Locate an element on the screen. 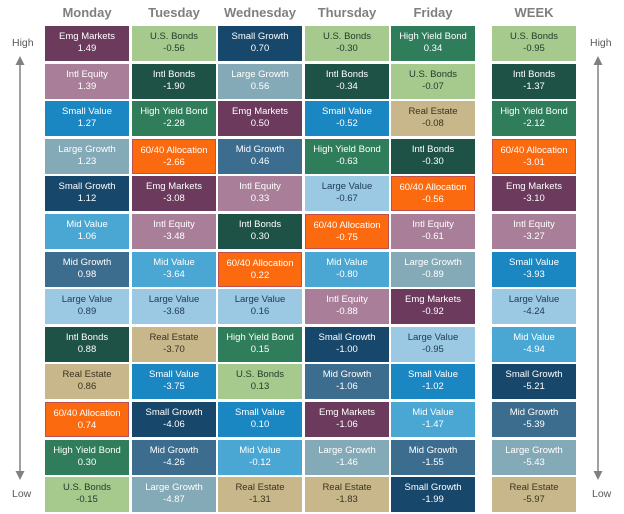 This screenshot has width=624, height=514. tile-monday-12: U.S. Bonds -0.15 is located at coordinates (87, 495).